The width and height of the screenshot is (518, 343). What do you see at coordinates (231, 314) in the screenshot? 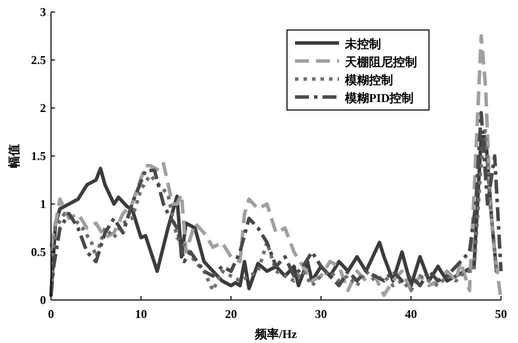
I see `x-tick-label: 20` at bounding box center [231, 314].